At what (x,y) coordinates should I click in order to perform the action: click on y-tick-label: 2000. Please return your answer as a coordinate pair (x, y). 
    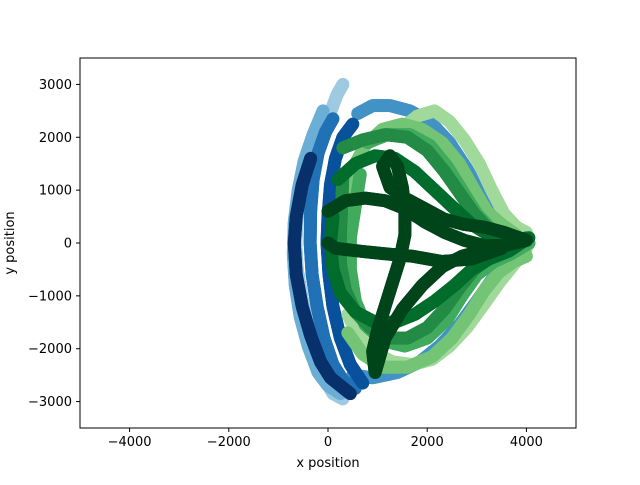
    Looking at the image, I should click on (55, 138).